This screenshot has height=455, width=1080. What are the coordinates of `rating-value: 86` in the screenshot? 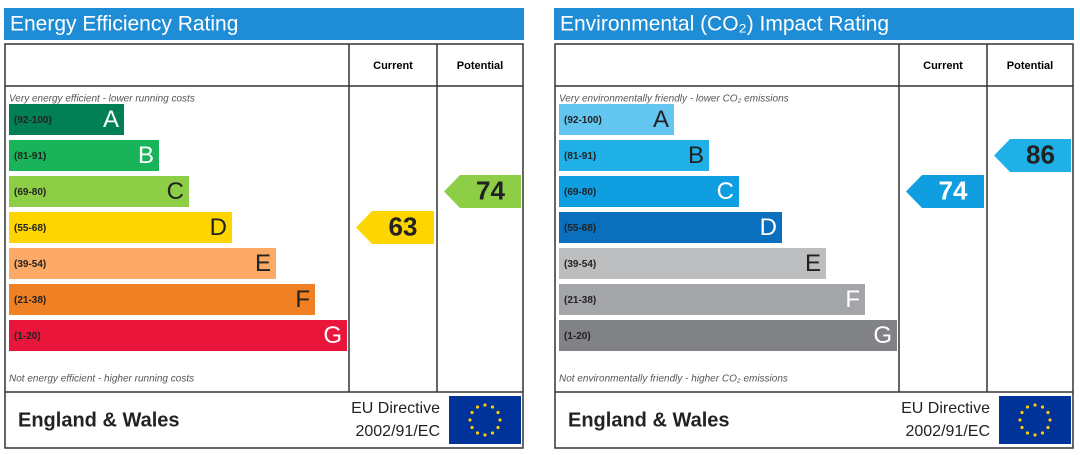 It's located at (1040, 154).